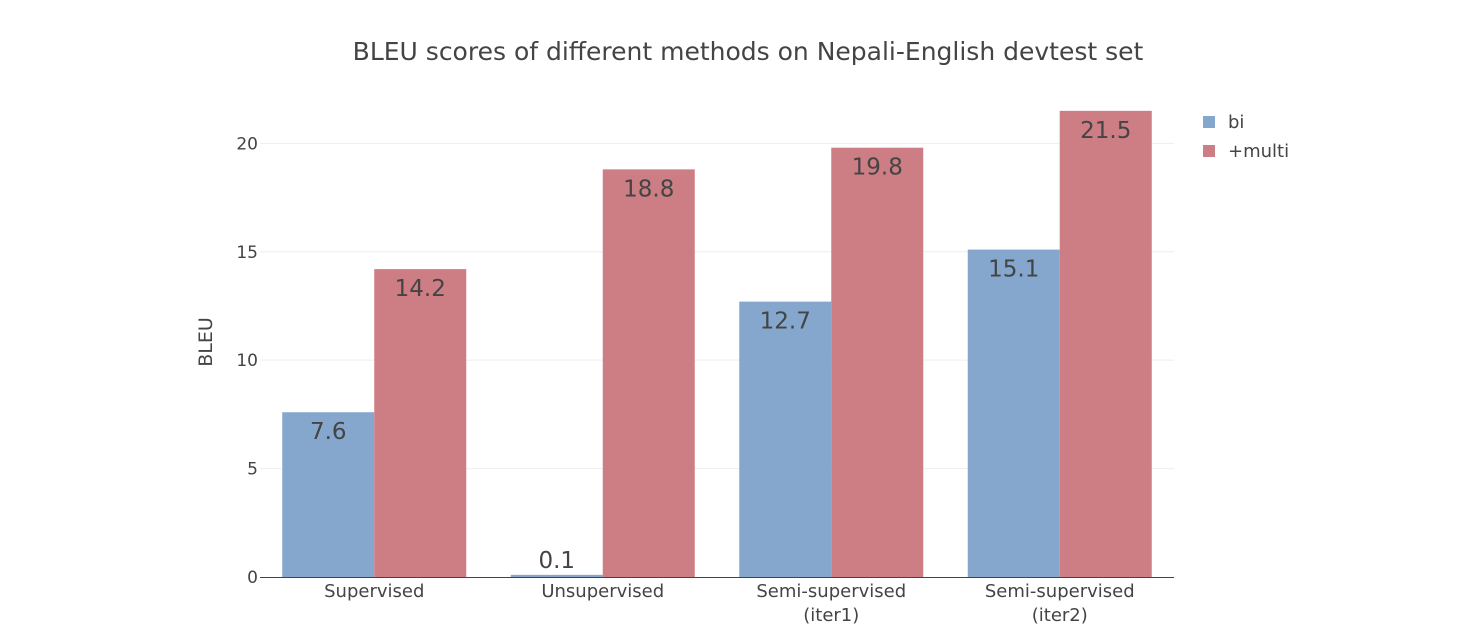 The width and height of the screenshot is (1484, 642). Describe the element at coordinates (420, 289) in the screenshot. I see `data-label: 14.2` at that location.